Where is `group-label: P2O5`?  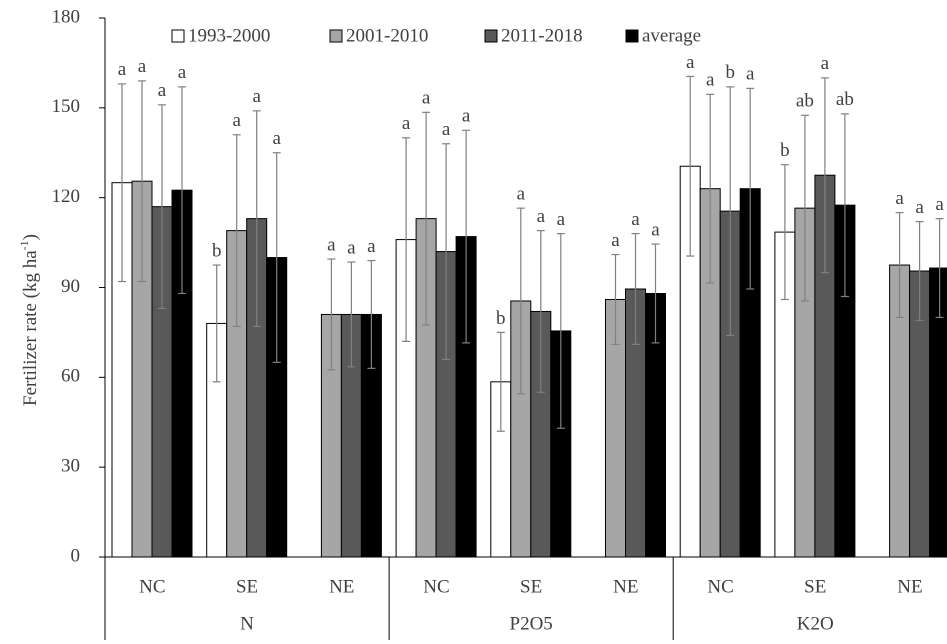
group-label: P2O5 is located at coordinates (531, 623).